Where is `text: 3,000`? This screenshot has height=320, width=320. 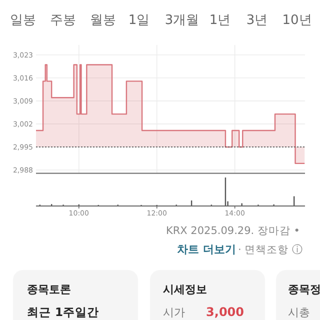 text: 3,000 is located at coordinates (225, 312).